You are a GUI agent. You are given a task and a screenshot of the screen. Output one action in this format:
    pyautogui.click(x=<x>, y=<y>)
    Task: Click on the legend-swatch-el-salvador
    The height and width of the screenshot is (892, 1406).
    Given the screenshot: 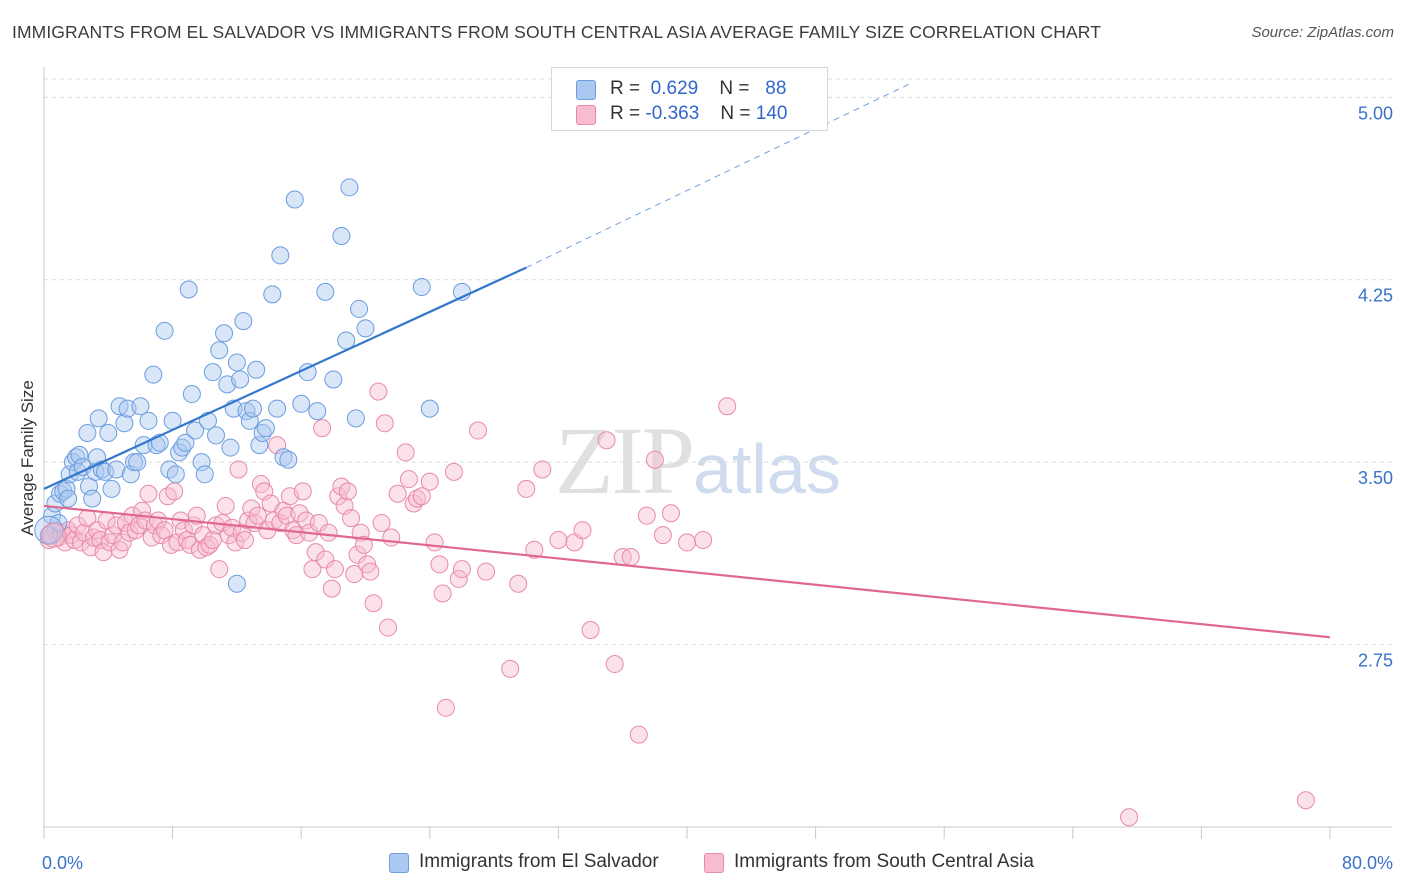 What is the action you would take?
    pyautogui.click(x=586, y=90)
    